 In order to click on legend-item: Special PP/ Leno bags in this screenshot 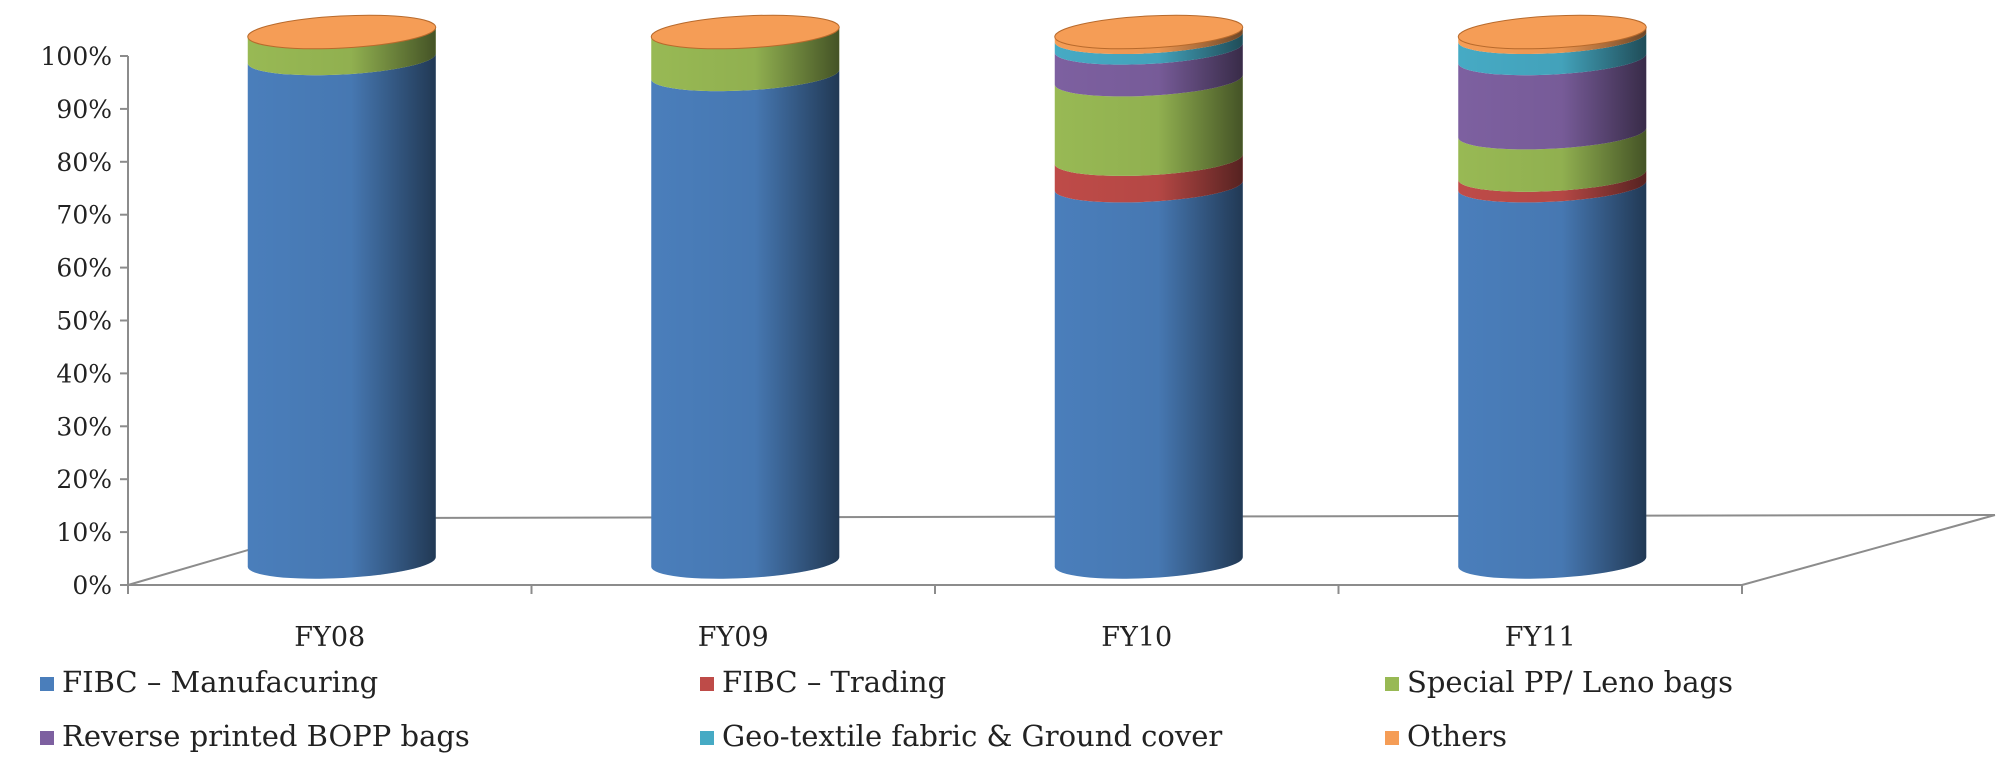, I will do `click(1559, 682)`.